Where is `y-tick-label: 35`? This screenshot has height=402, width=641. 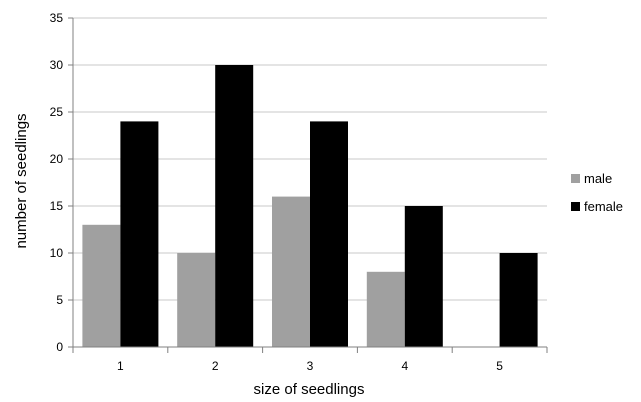 y-tick-label: 35 is located at coordinates (57, 18).